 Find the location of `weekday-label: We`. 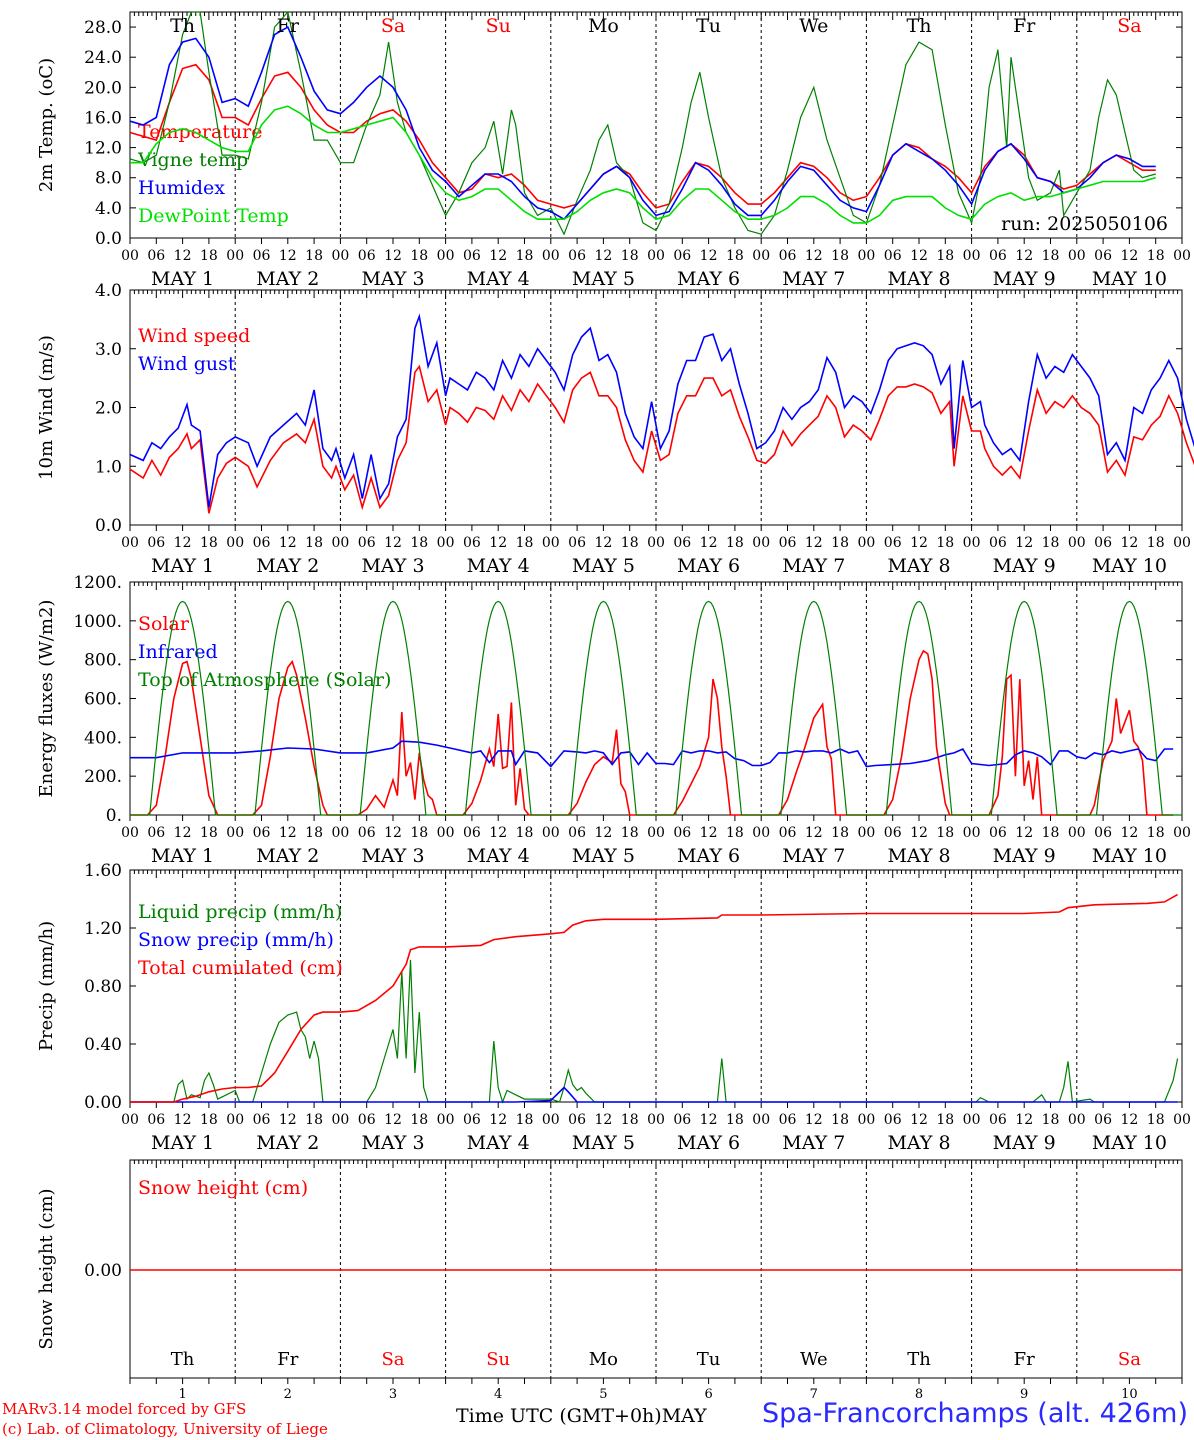

weekday-label: We is located at coordinates (813, 26).